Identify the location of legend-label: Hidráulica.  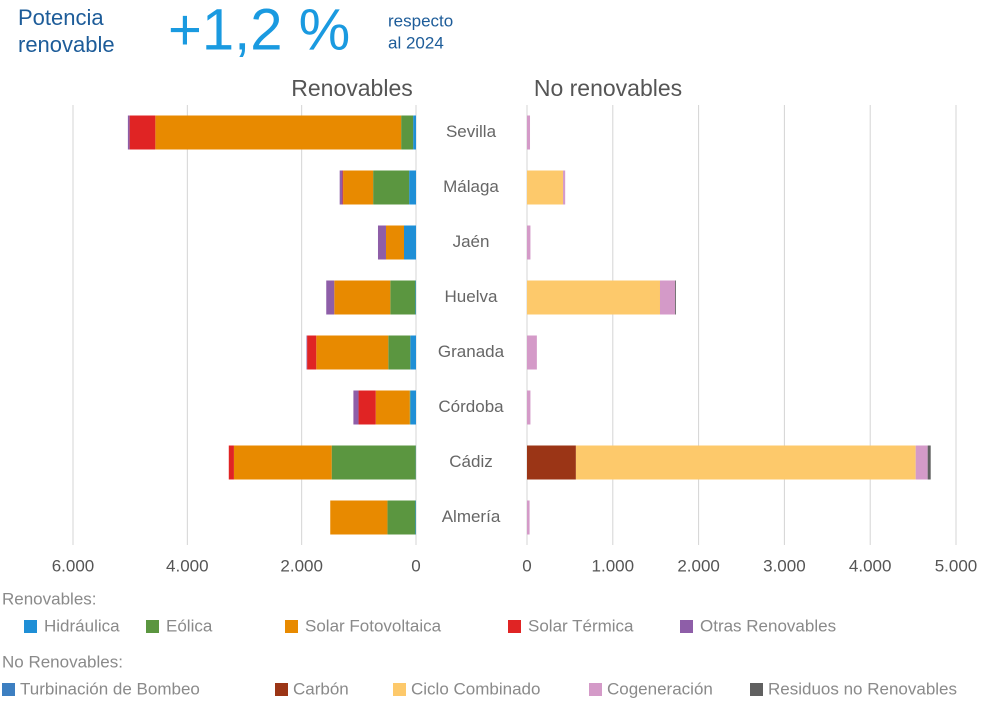
(82, 625).